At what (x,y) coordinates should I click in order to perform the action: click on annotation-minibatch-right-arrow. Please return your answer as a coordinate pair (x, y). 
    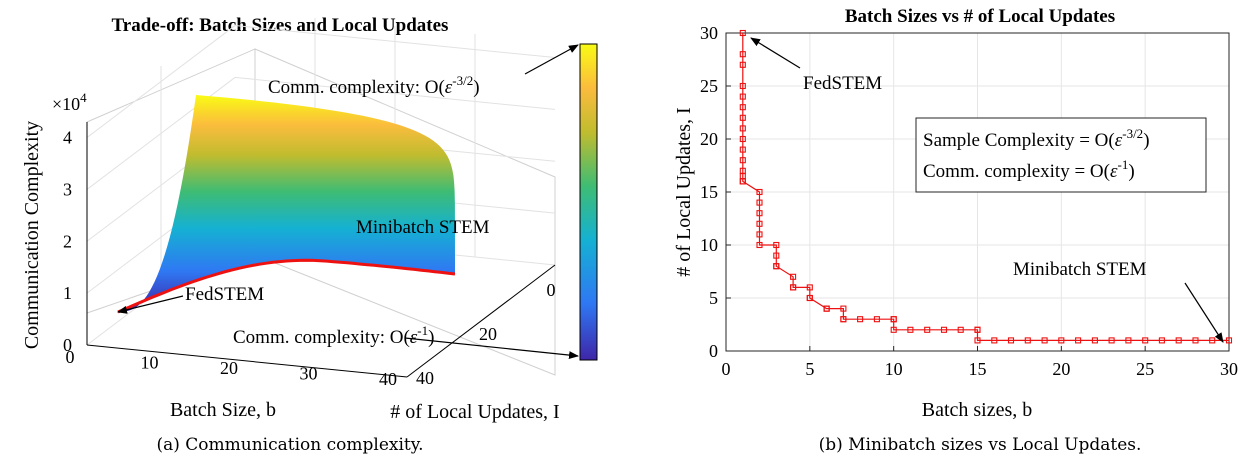
    Looking at the image, I should click on (1204, 312).